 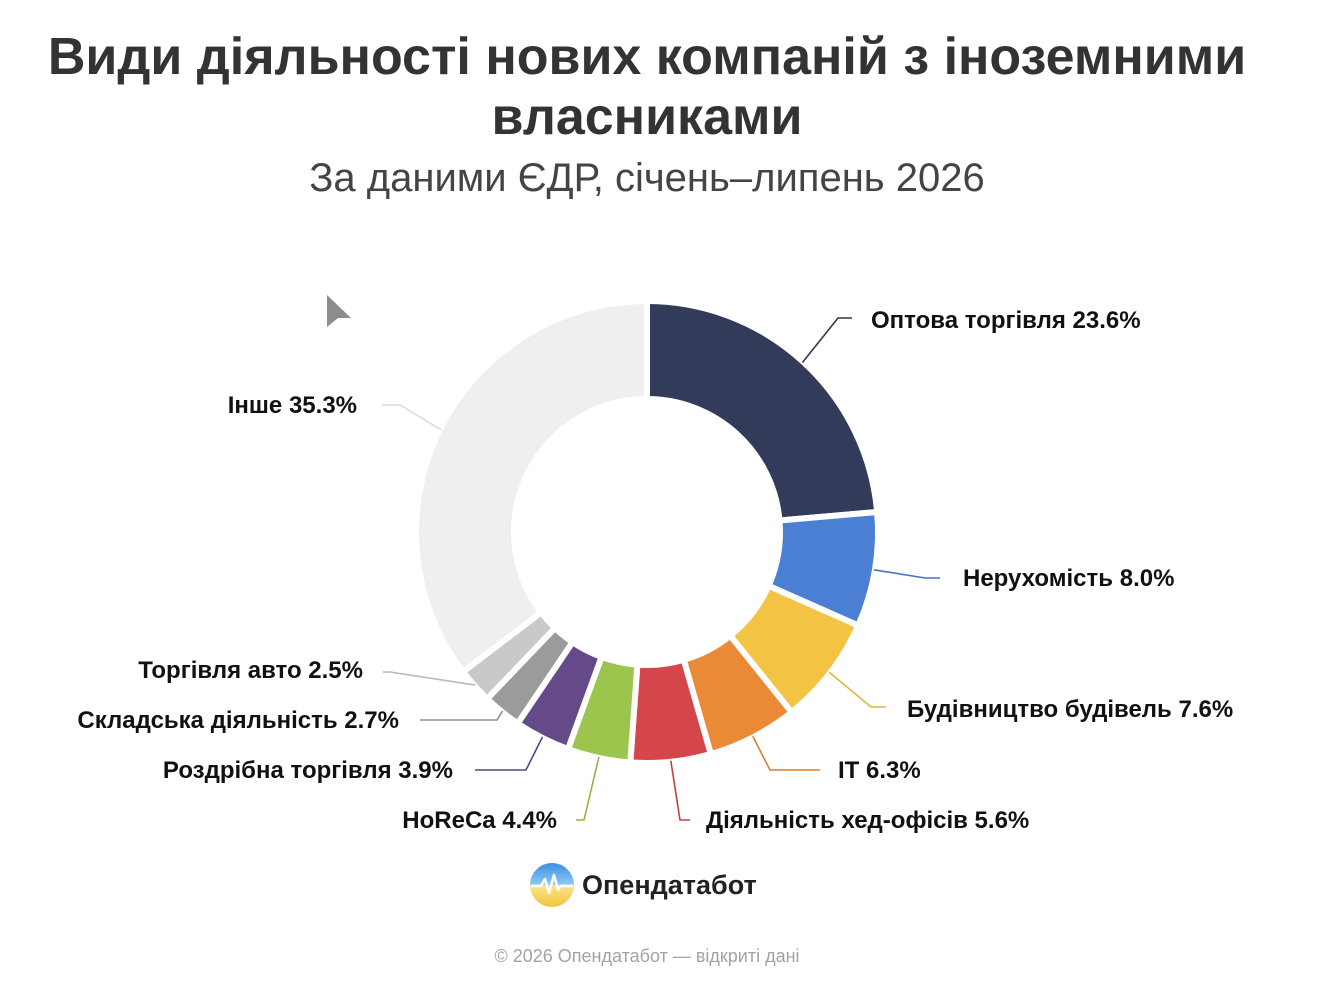 What do you see at coordinates (998, 820) in the screenshot?
I see `slice-label-value: 5.6%` at bounding box center [998, 820].